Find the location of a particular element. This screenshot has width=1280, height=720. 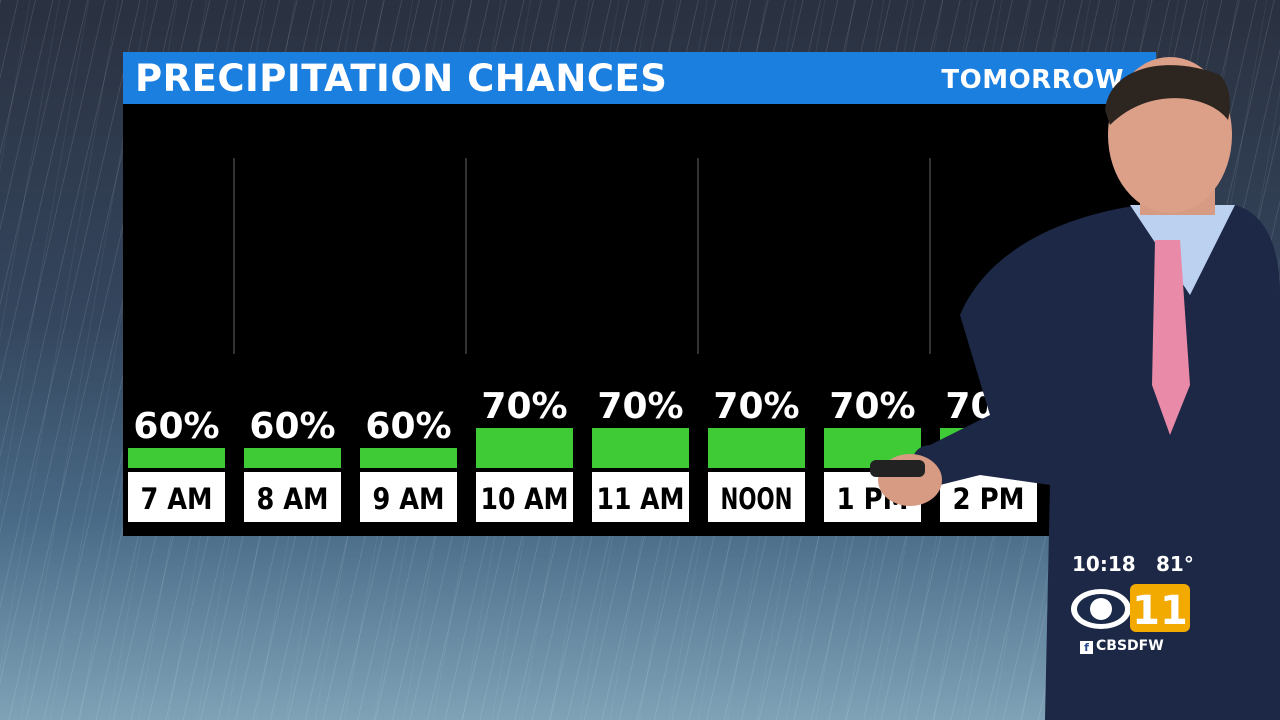

chart-subtitle: TOMORROW is located at coordinates (1032, 80).